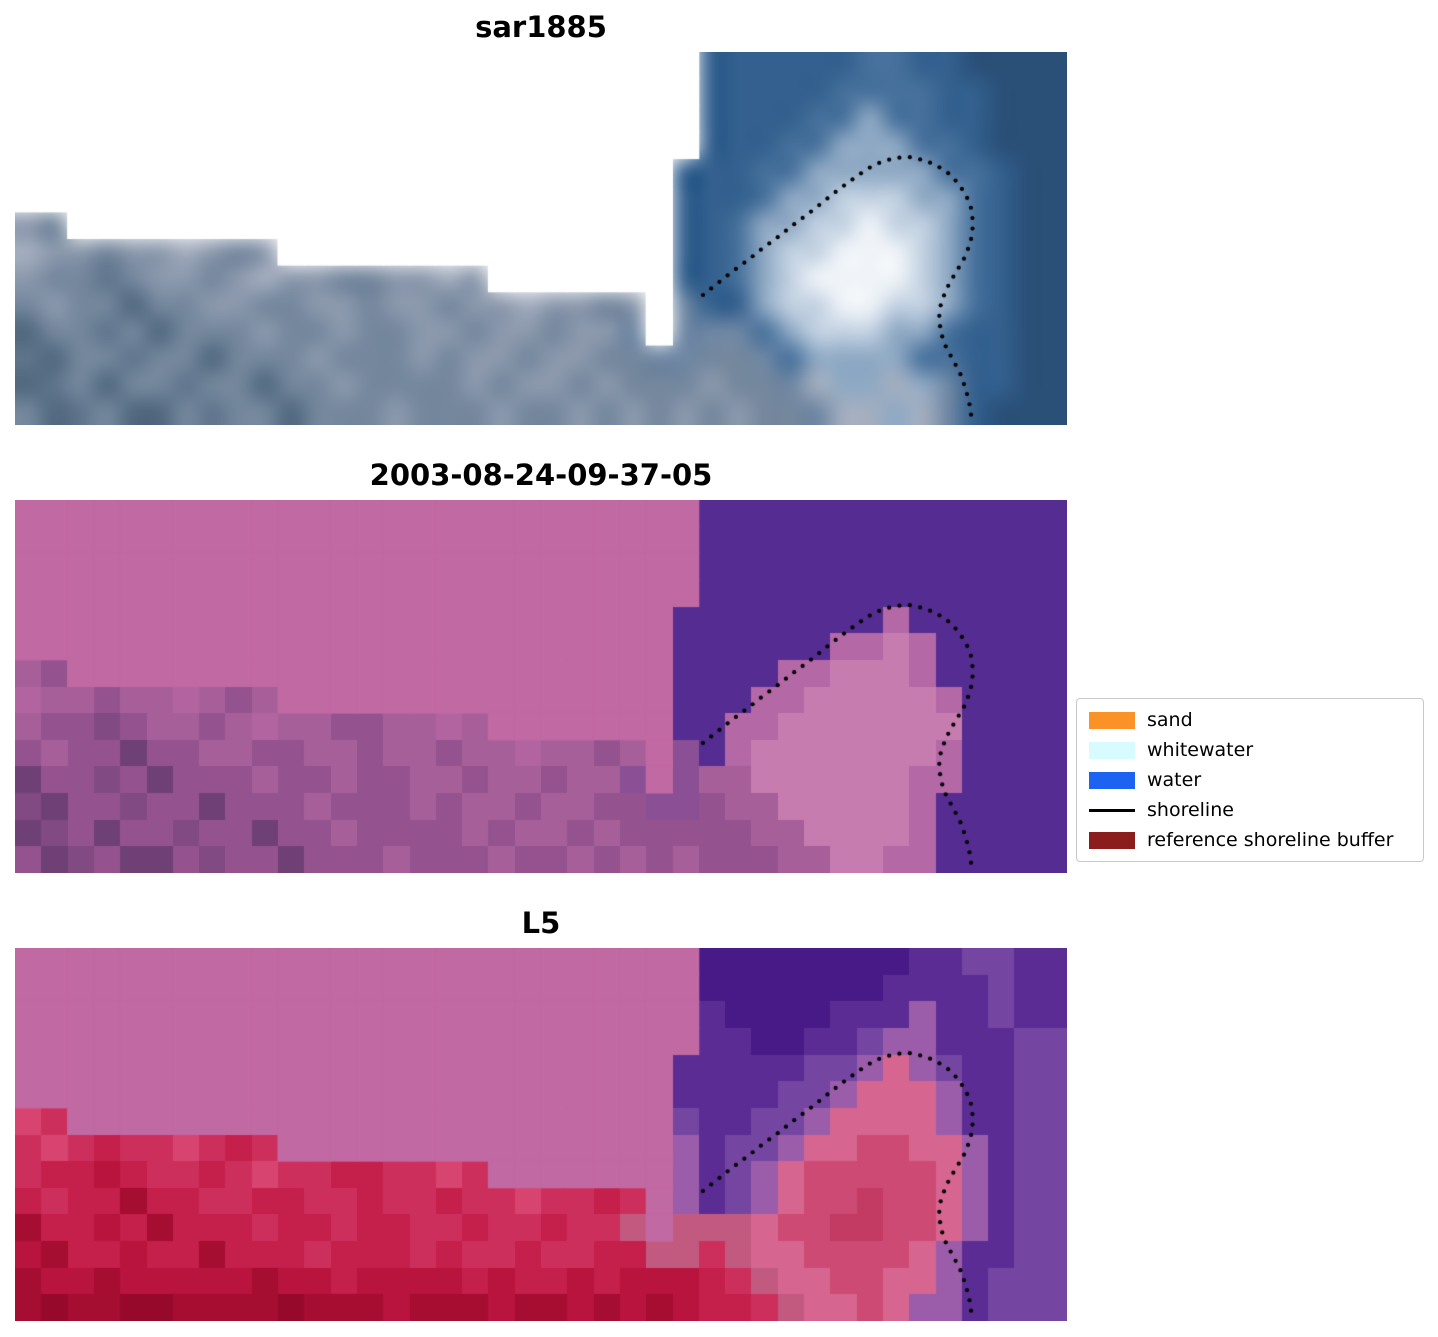  I want to click on panel-title-sar1885: sar1885, so click(541, 27).